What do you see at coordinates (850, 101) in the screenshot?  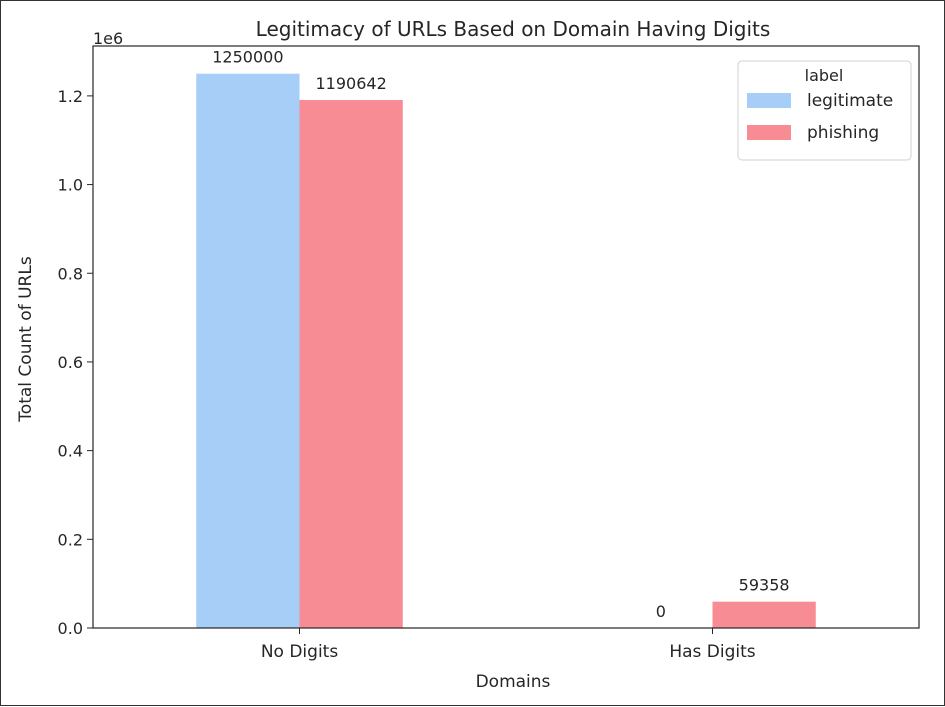 I see `legend-label-legitimate: legitimate` at bounding box center [850, 101].